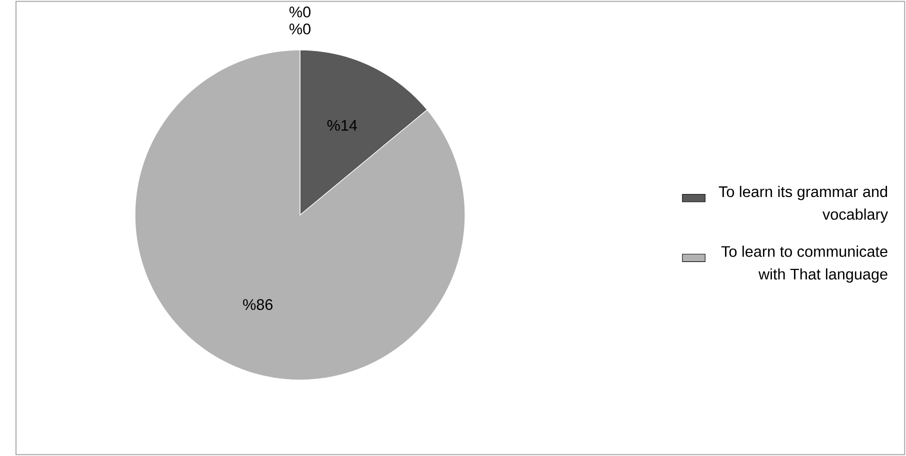 The height and width of the screenshot is (456, 906). What do you see at coordinates (258, 304) in the screenshot?
I see `data-label: %86` at bounding box center [258, 304].